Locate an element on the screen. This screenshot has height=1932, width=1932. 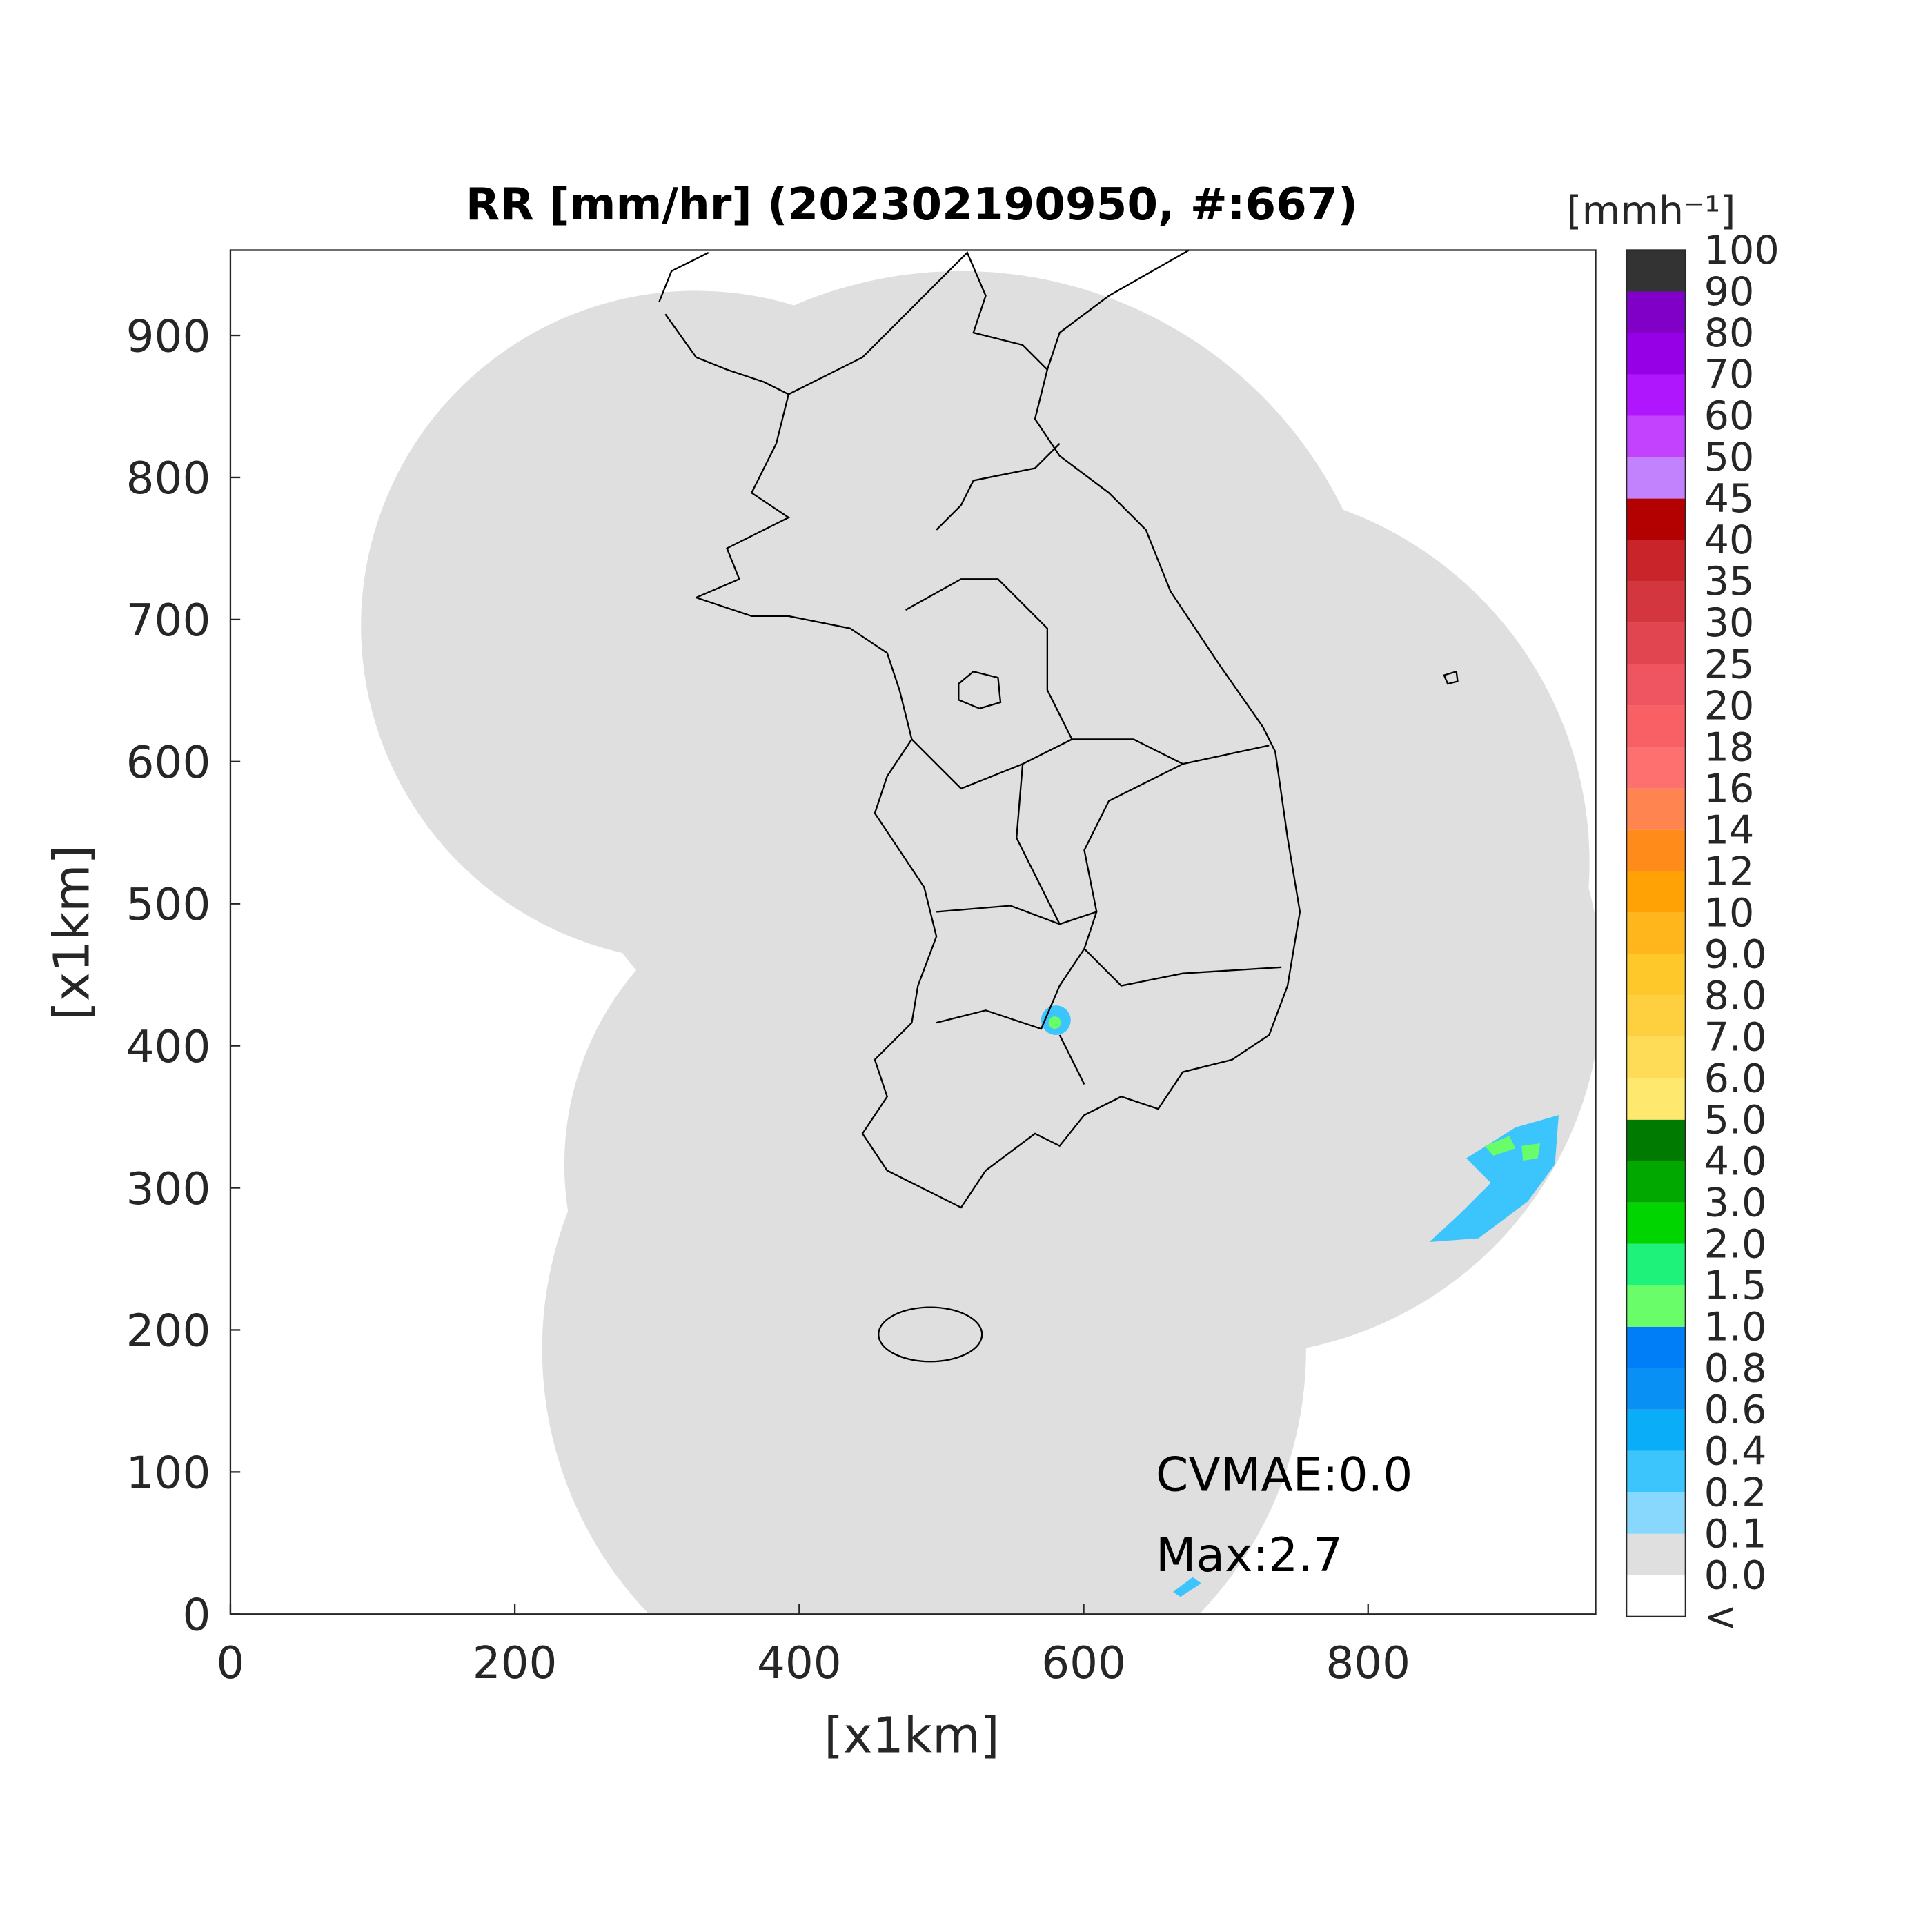
y-tick-label: 600 is located at coordinates (168, 763).